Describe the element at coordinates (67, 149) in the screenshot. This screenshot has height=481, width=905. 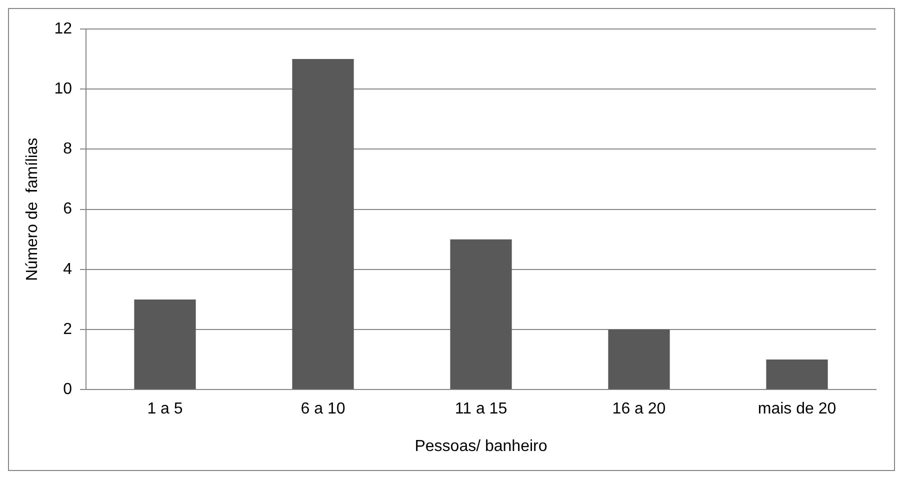
I see `y-tick-label: 8` at that location.